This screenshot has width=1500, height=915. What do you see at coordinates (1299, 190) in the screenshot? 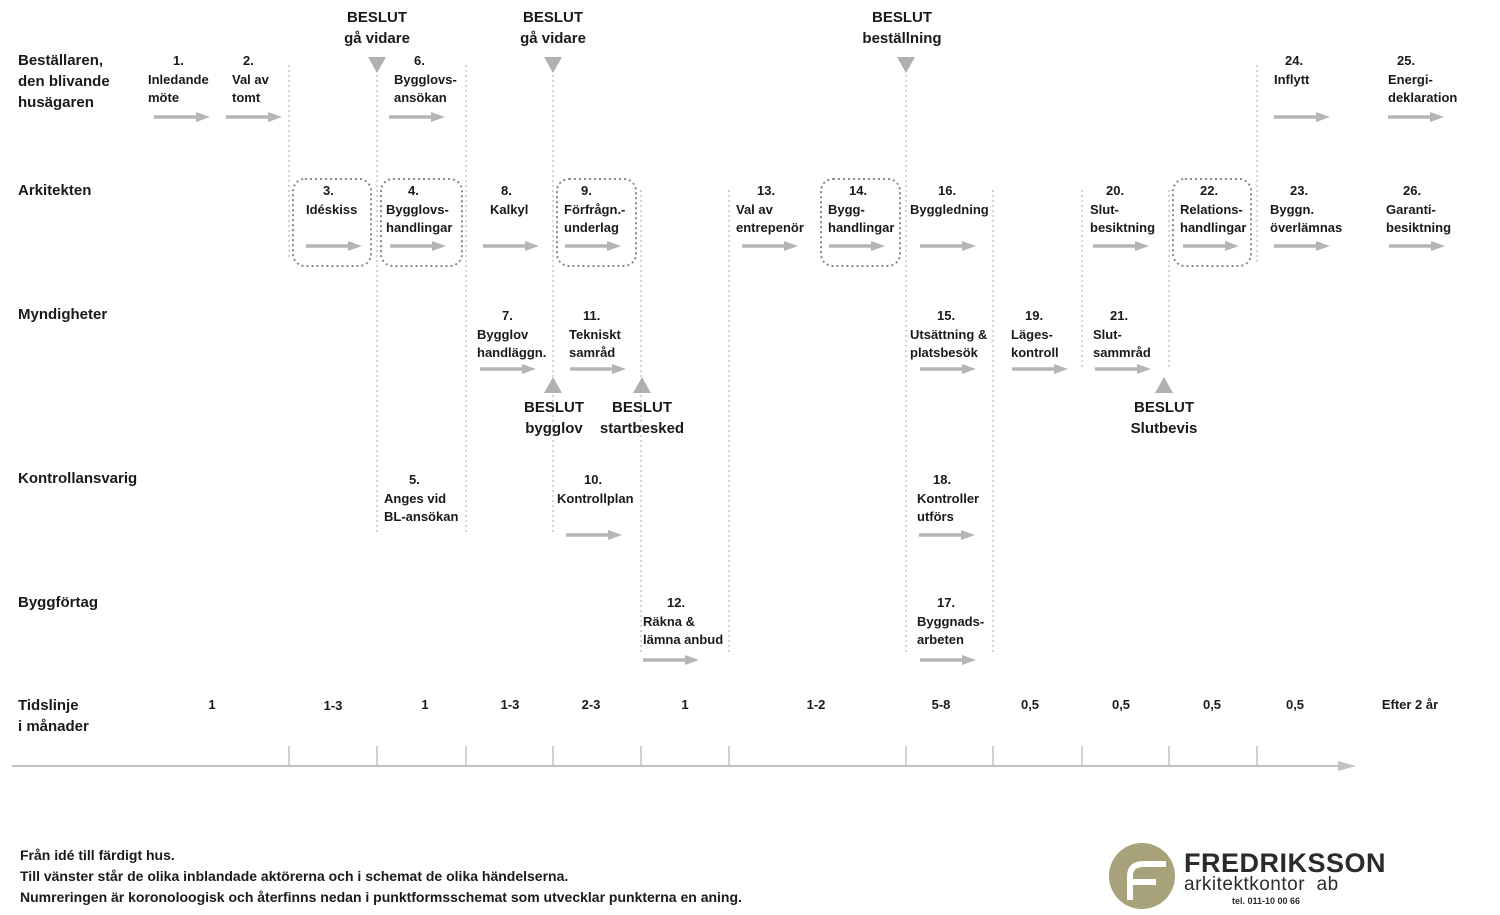
I see `step-number: 23.` at bounding box center [1299, 190].